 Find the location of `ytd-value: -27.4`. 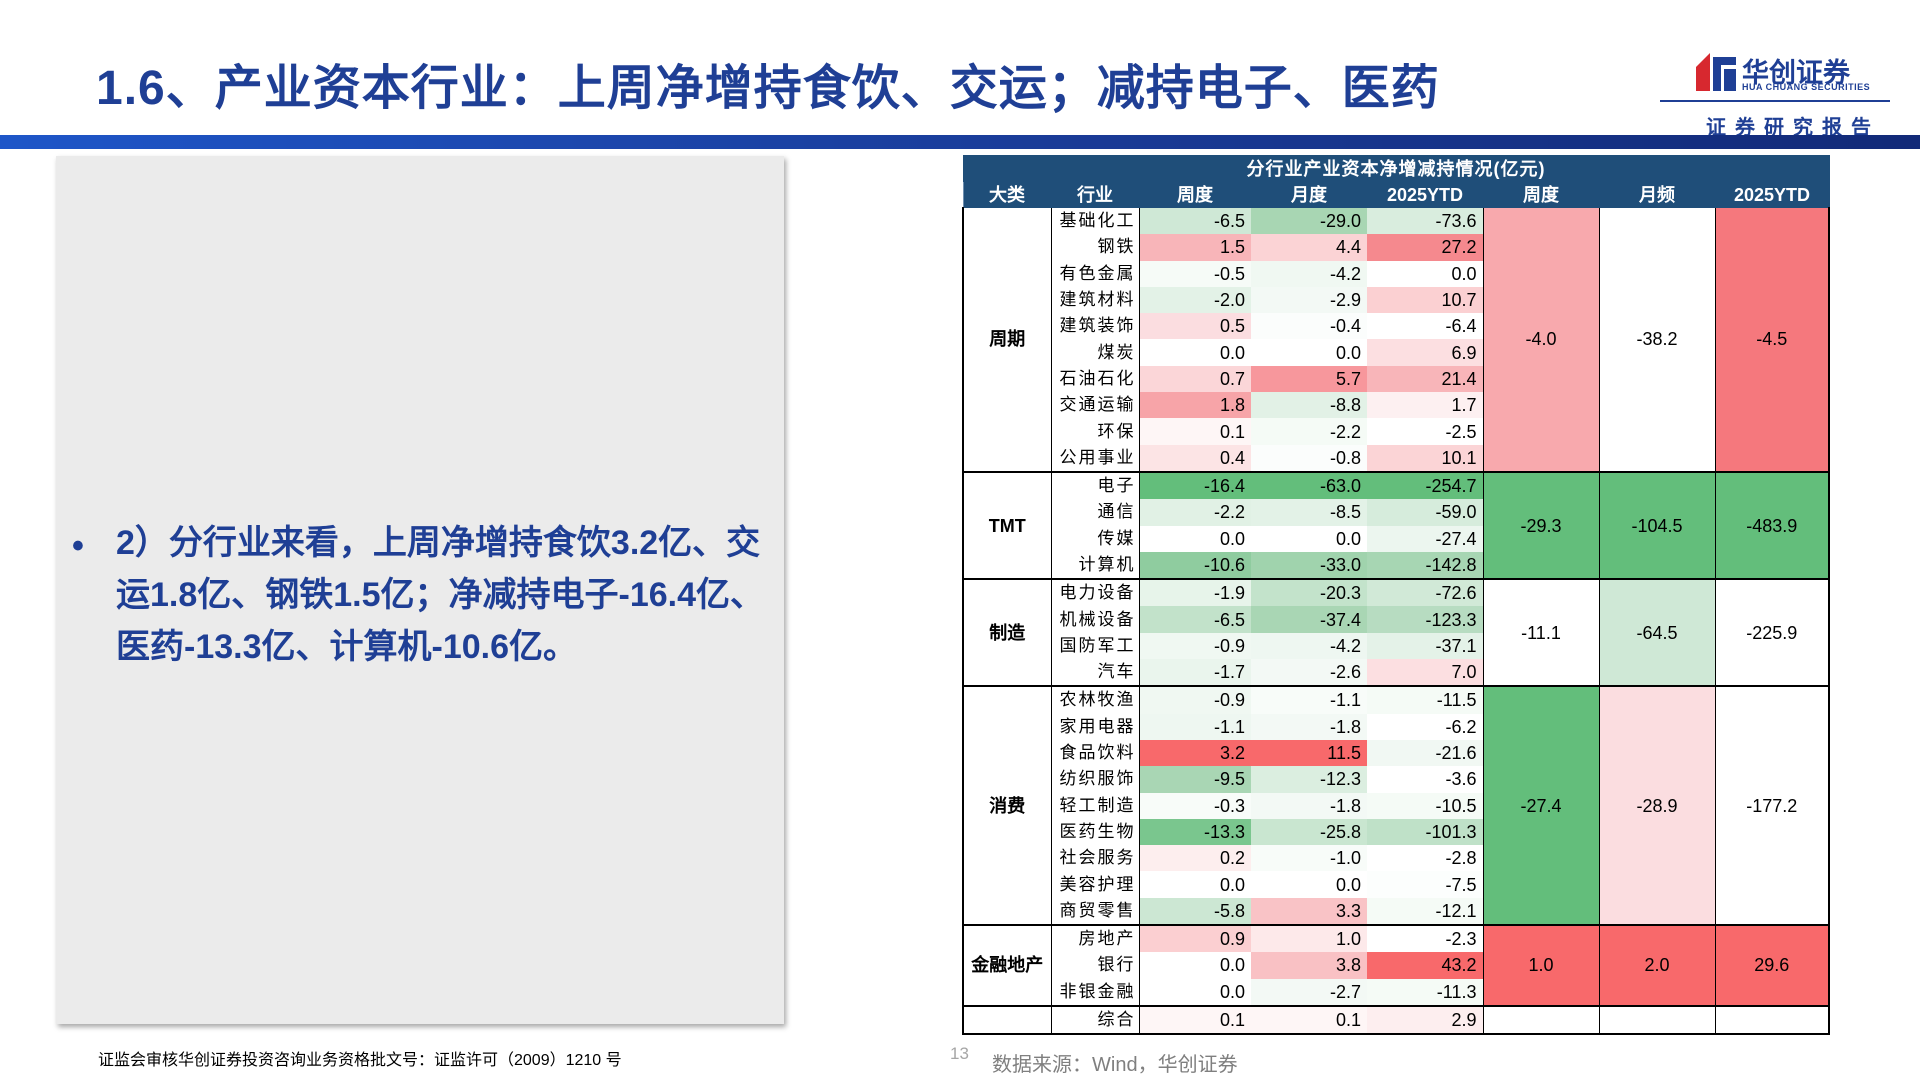

ytd-value: -27.4 is located at coordinates (1425, 538).